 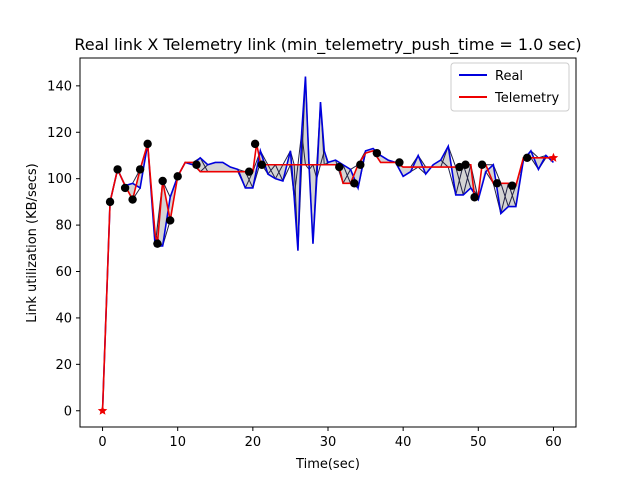 What do you see at coordinates (509, 76) in the screenshot?
I see `legend-label-real: Real` at bounding box center [509, 76].